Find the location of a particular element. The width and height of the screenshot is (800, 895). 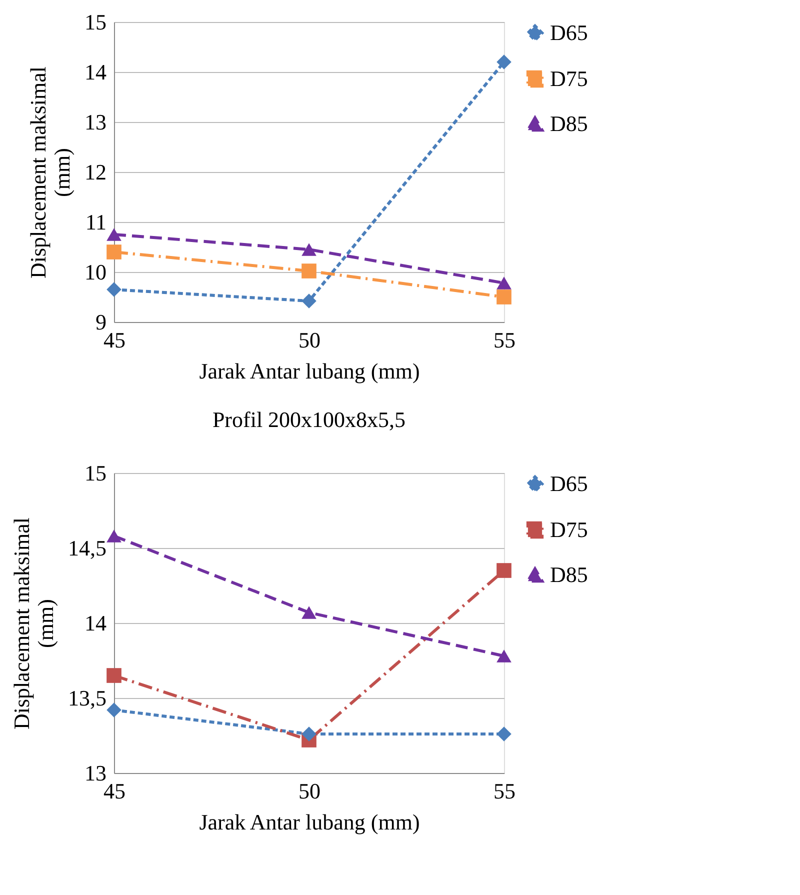

y-tick-label: 11 is located at coordinates (95, 222).